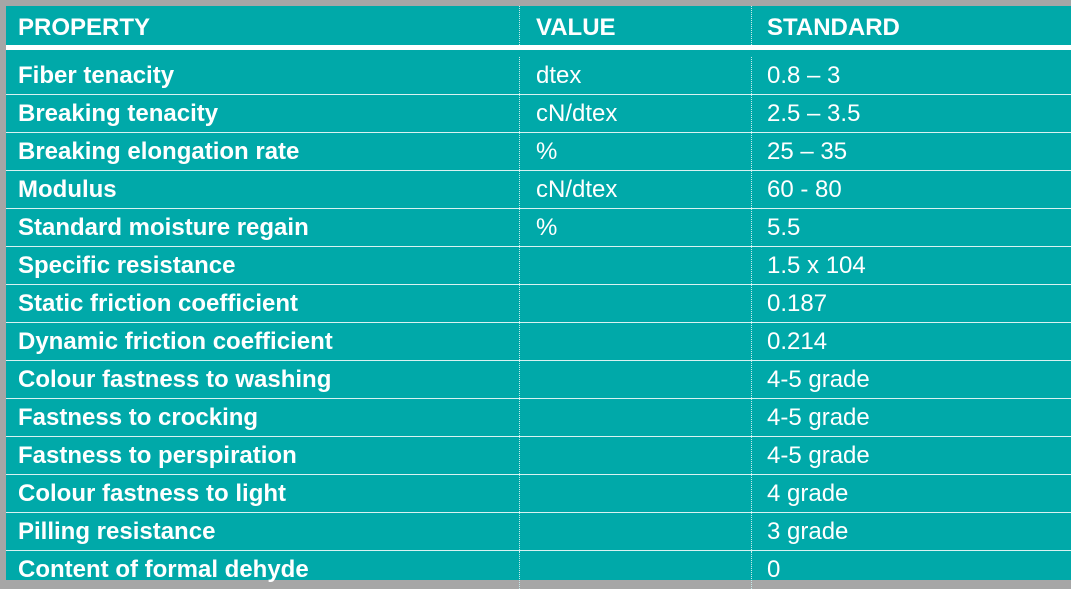  I want to click on cell-standard: 0.214, so click(911, 341).